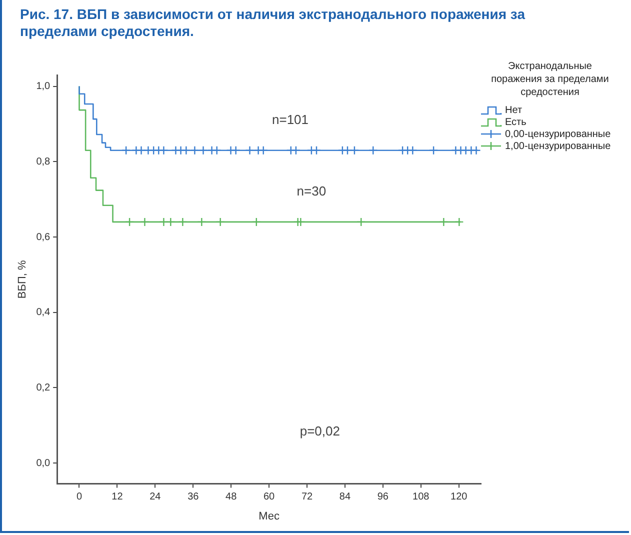  What do you see at coordinates (194, 497) in the screenshot?
I see `x-tick-label: 36` at bounding box center [194, 497].